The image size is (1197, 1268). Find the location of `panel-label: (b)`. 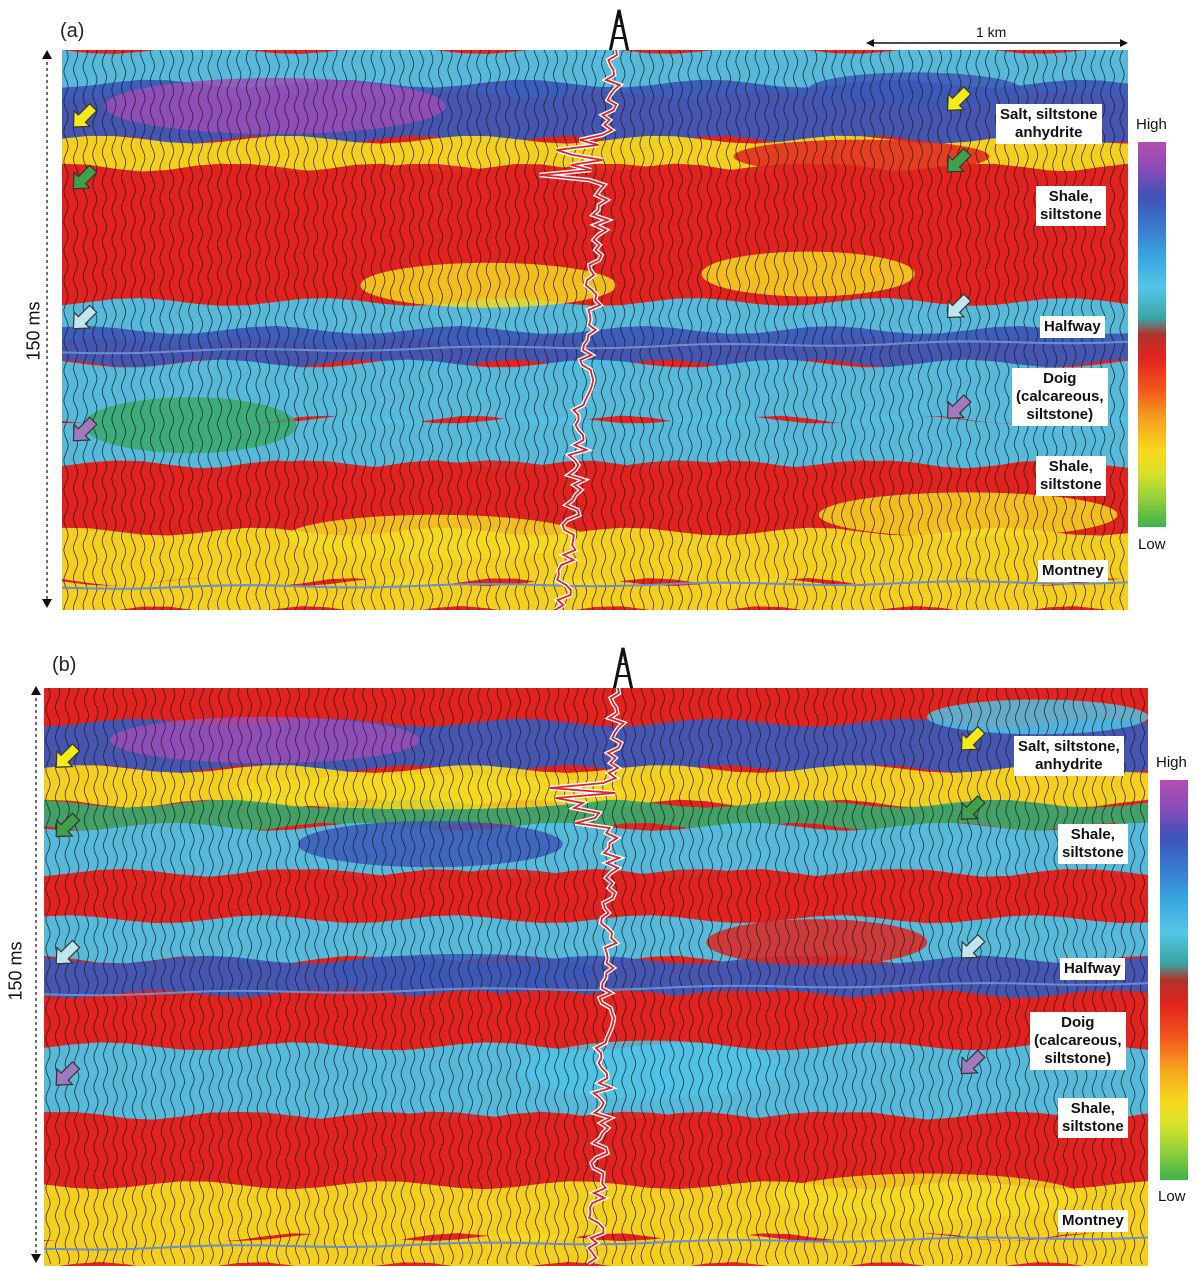

panel-label: (b) is located at coordinates (64, 665).